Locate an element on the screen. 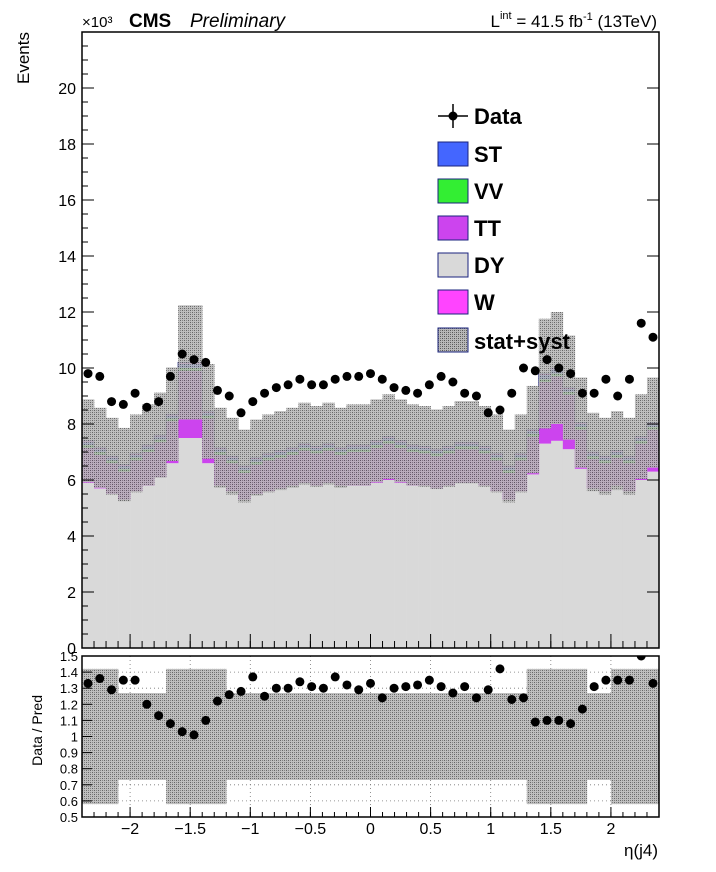 Image resolution: width=716 pixels, height=872 pixels. ratio-y-tick-label-2: 0.7 is located at coordinates (69, 785).